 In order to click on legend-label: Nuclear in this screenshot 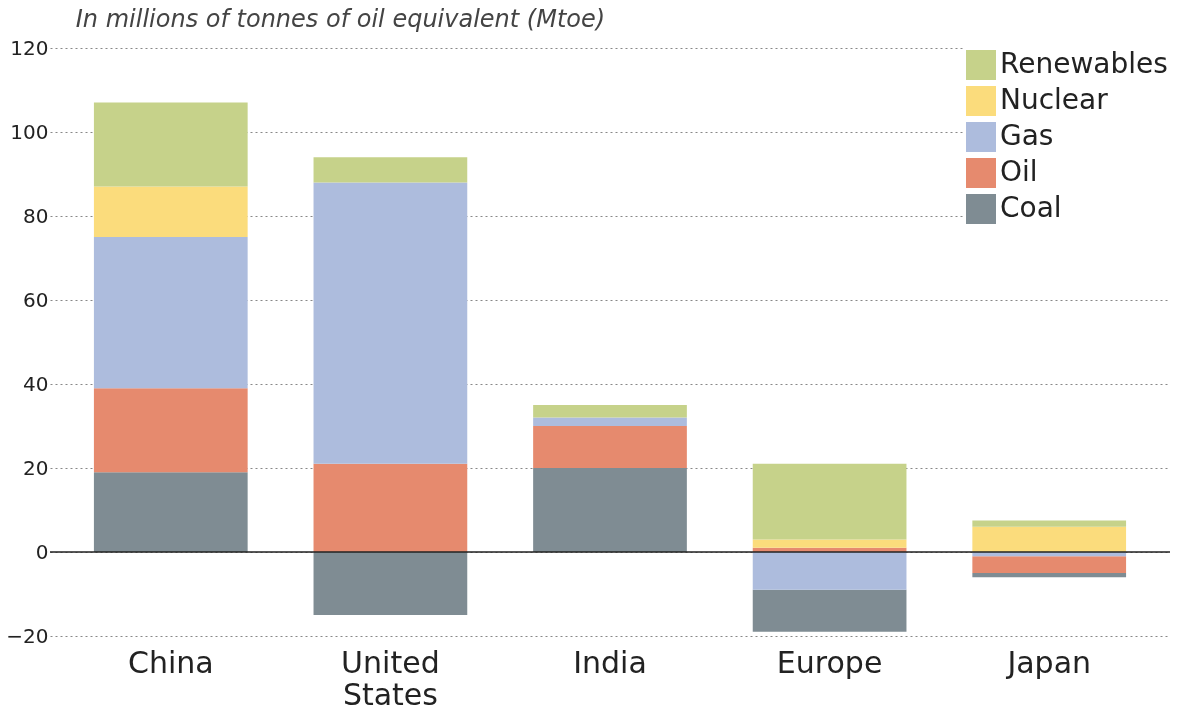, I will do `click(1054, 99)`.